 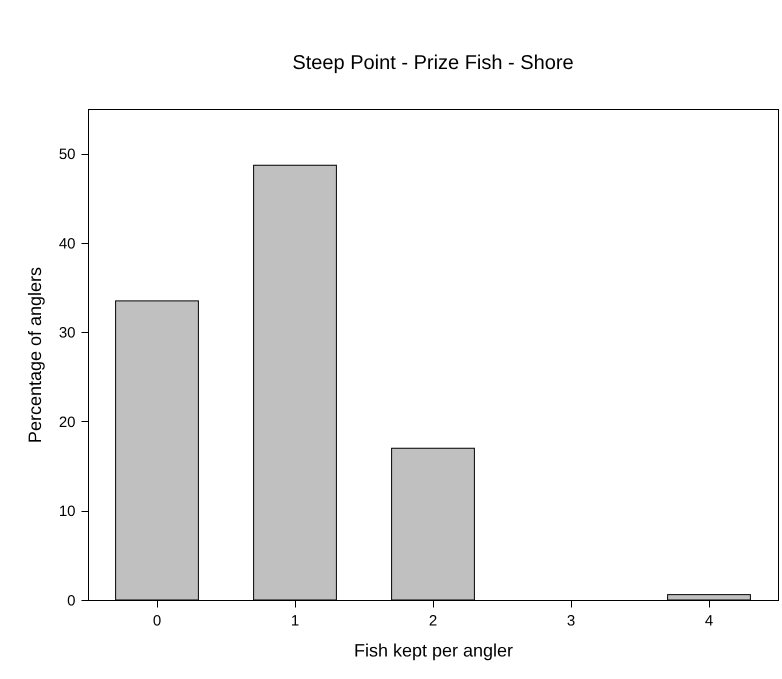 What do you see at coordinates (71, 601) in the screenshot?
I see `y-tick-label: 0` at bounding box center [71, 601].